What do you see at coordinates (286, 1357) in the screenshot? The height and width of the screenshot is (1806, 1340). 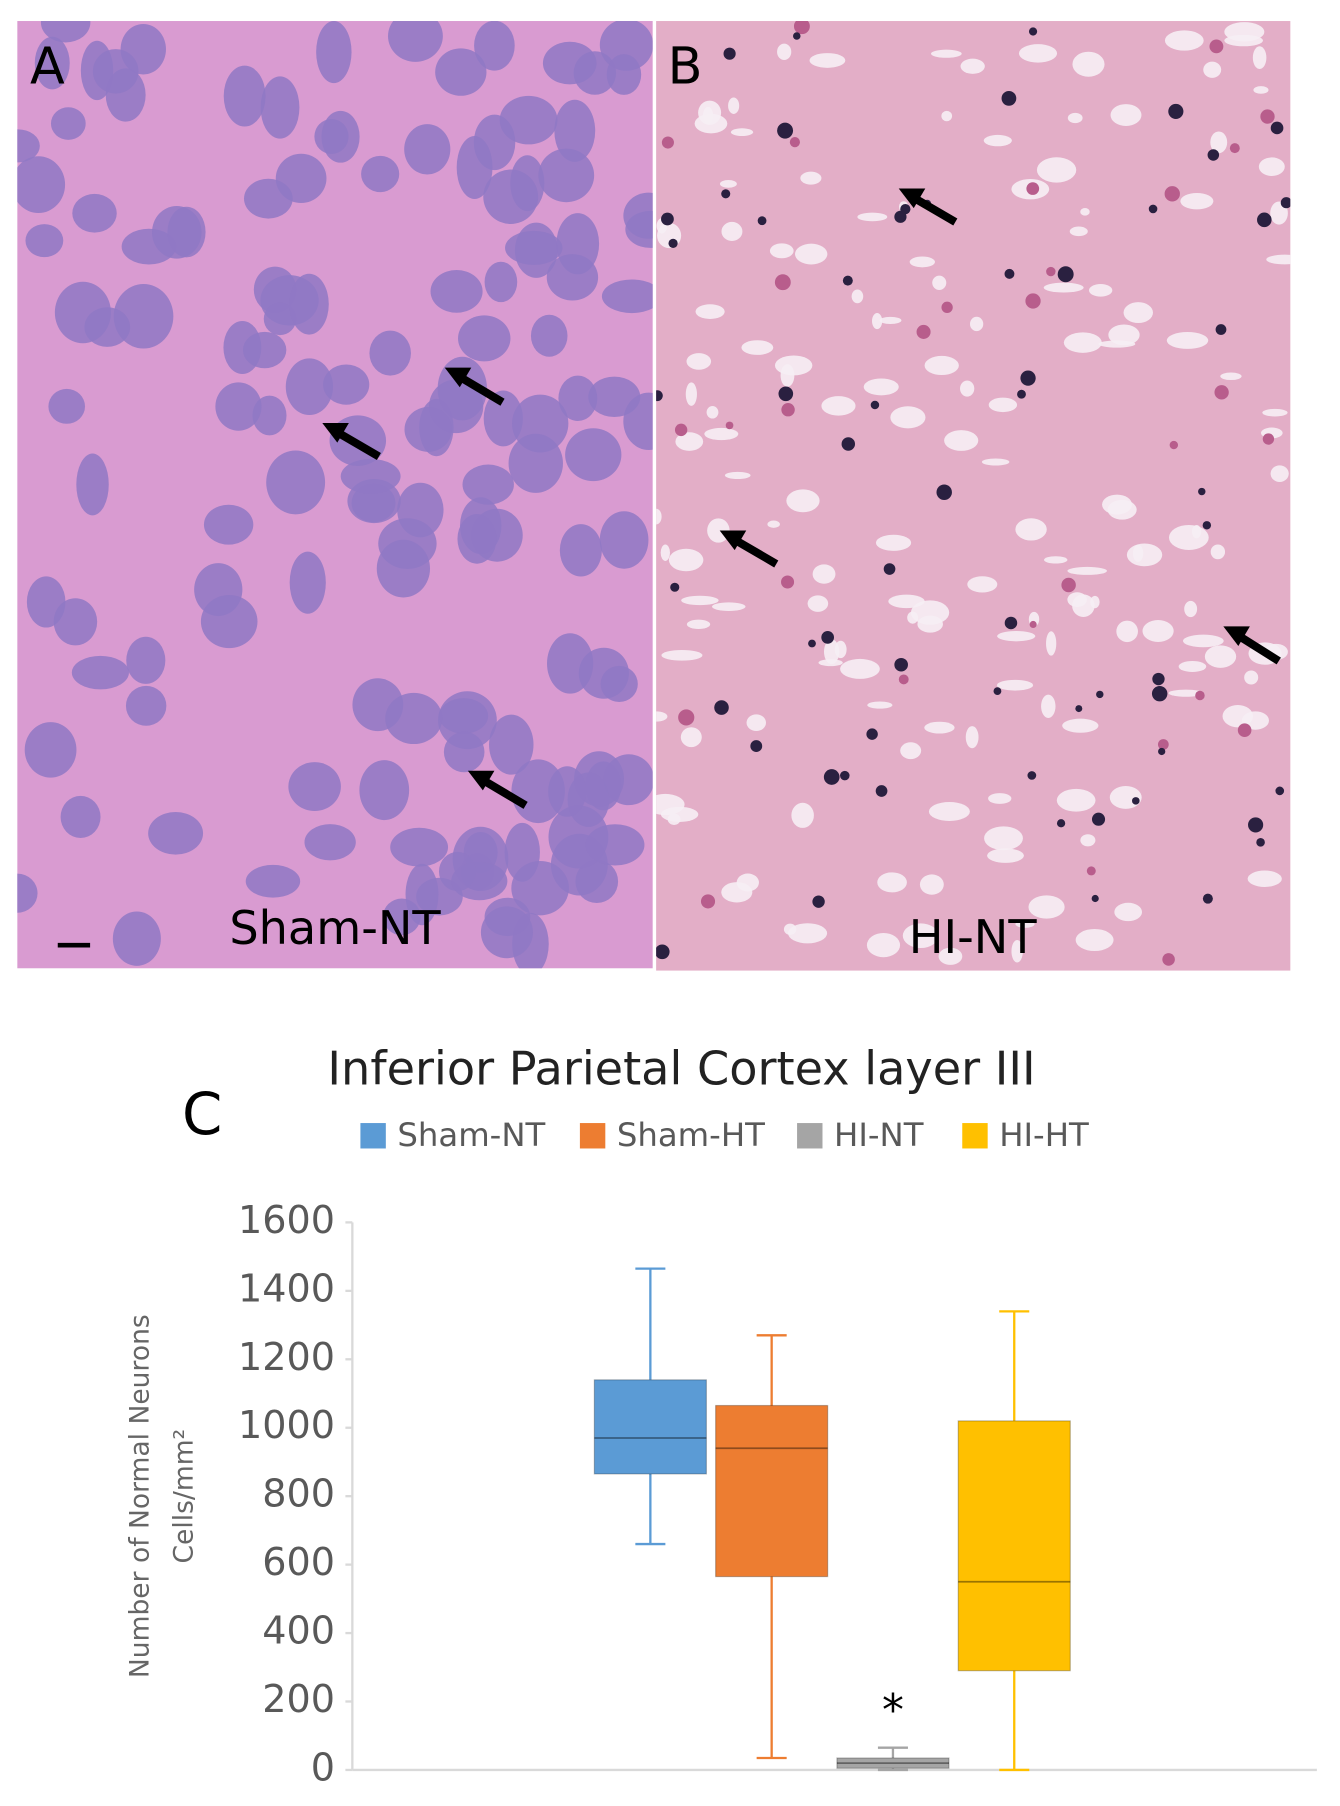 I see `y-tick-label: 1200` at bounding box center [286, 1357].